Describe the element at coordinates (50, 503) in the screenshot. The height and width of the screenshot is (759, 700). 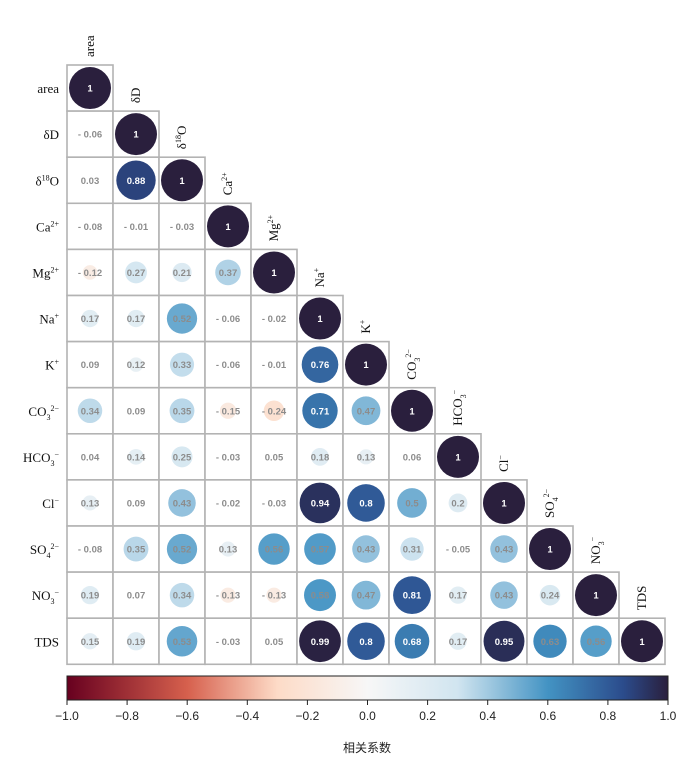
I see `row-label-9: Cl−` at that location.